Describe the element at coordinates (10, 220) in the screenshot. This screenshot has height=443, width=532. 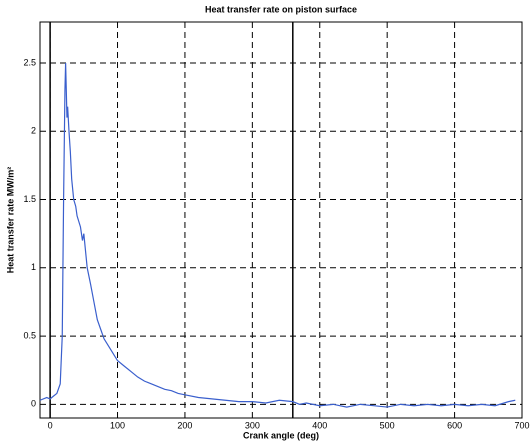
I see `y-axis-label: Heat transfer rate MW/m²` at that location.